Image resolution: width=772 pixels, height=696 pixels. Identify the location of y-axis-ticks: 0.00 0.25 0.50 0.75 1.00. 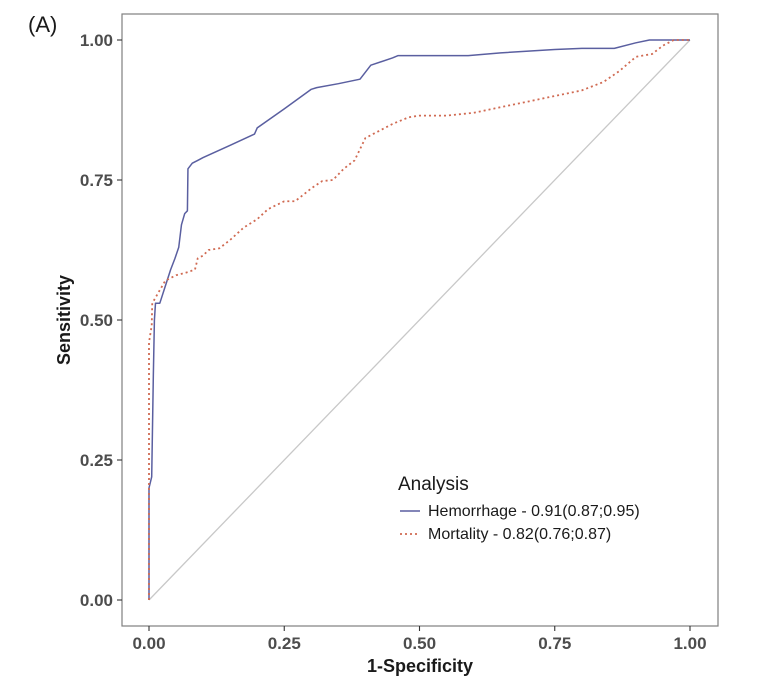
(101, 320).